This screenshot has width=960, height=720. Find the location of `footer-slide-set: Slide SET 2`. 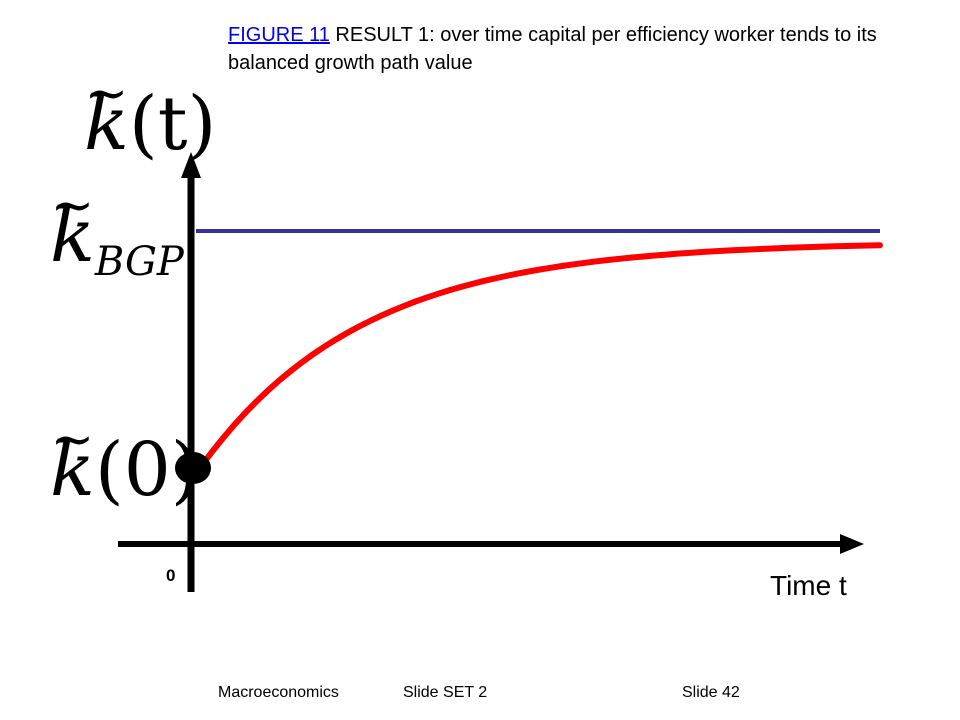

footer-slide-set: Slide SET 2 is located at coordinates (445, 692).